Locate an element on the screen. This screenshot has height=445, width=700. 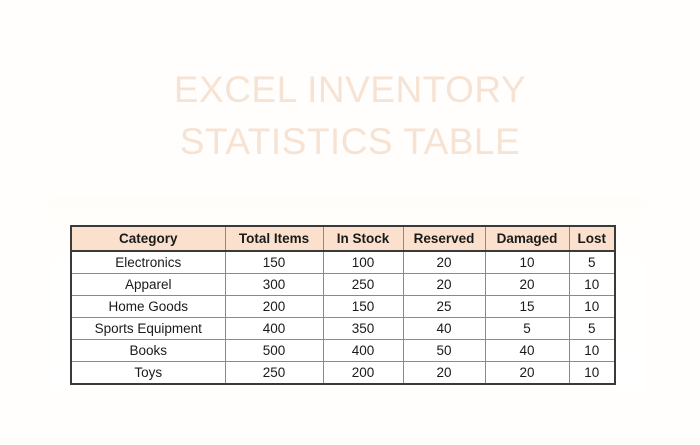
cell-category: Toys is located at coordinates (148, 373).